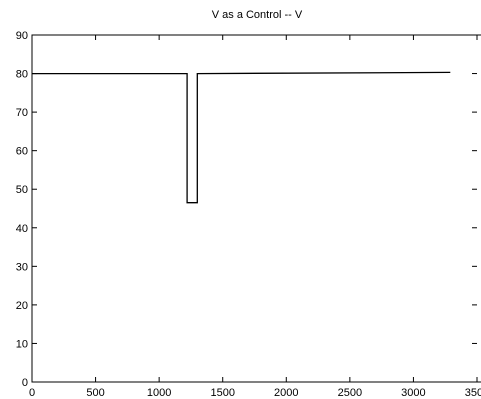 Image resolution: width=481 pixels, height=399 pixels. Describe the element at coordinates (222, 393) in the screenshot. I see `x-tick-label: 1500` at that location.